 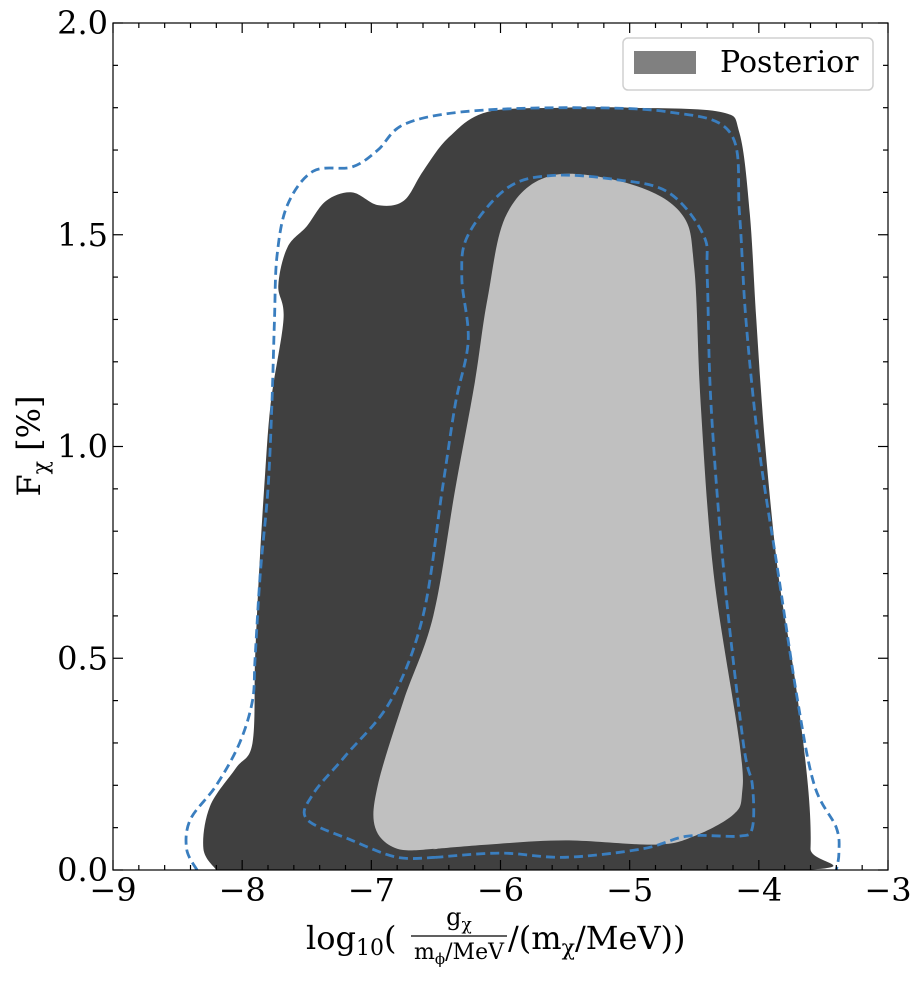 I want to click on y-axis-title: Fχ [%], so click(x=32, y=445).